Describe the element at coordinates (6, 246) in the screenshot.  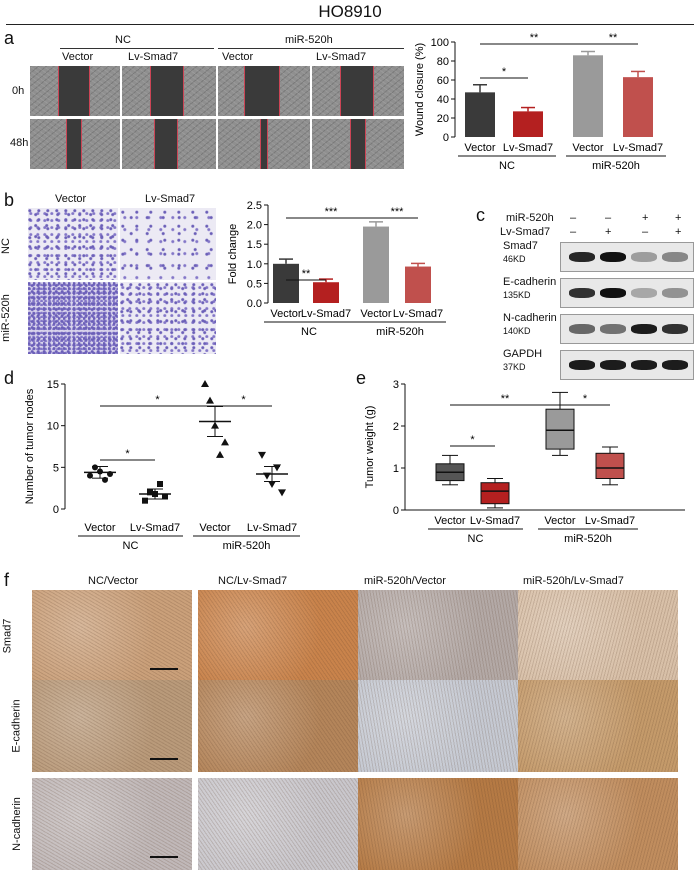
I see `b-row-nc-text: NC` at that location.